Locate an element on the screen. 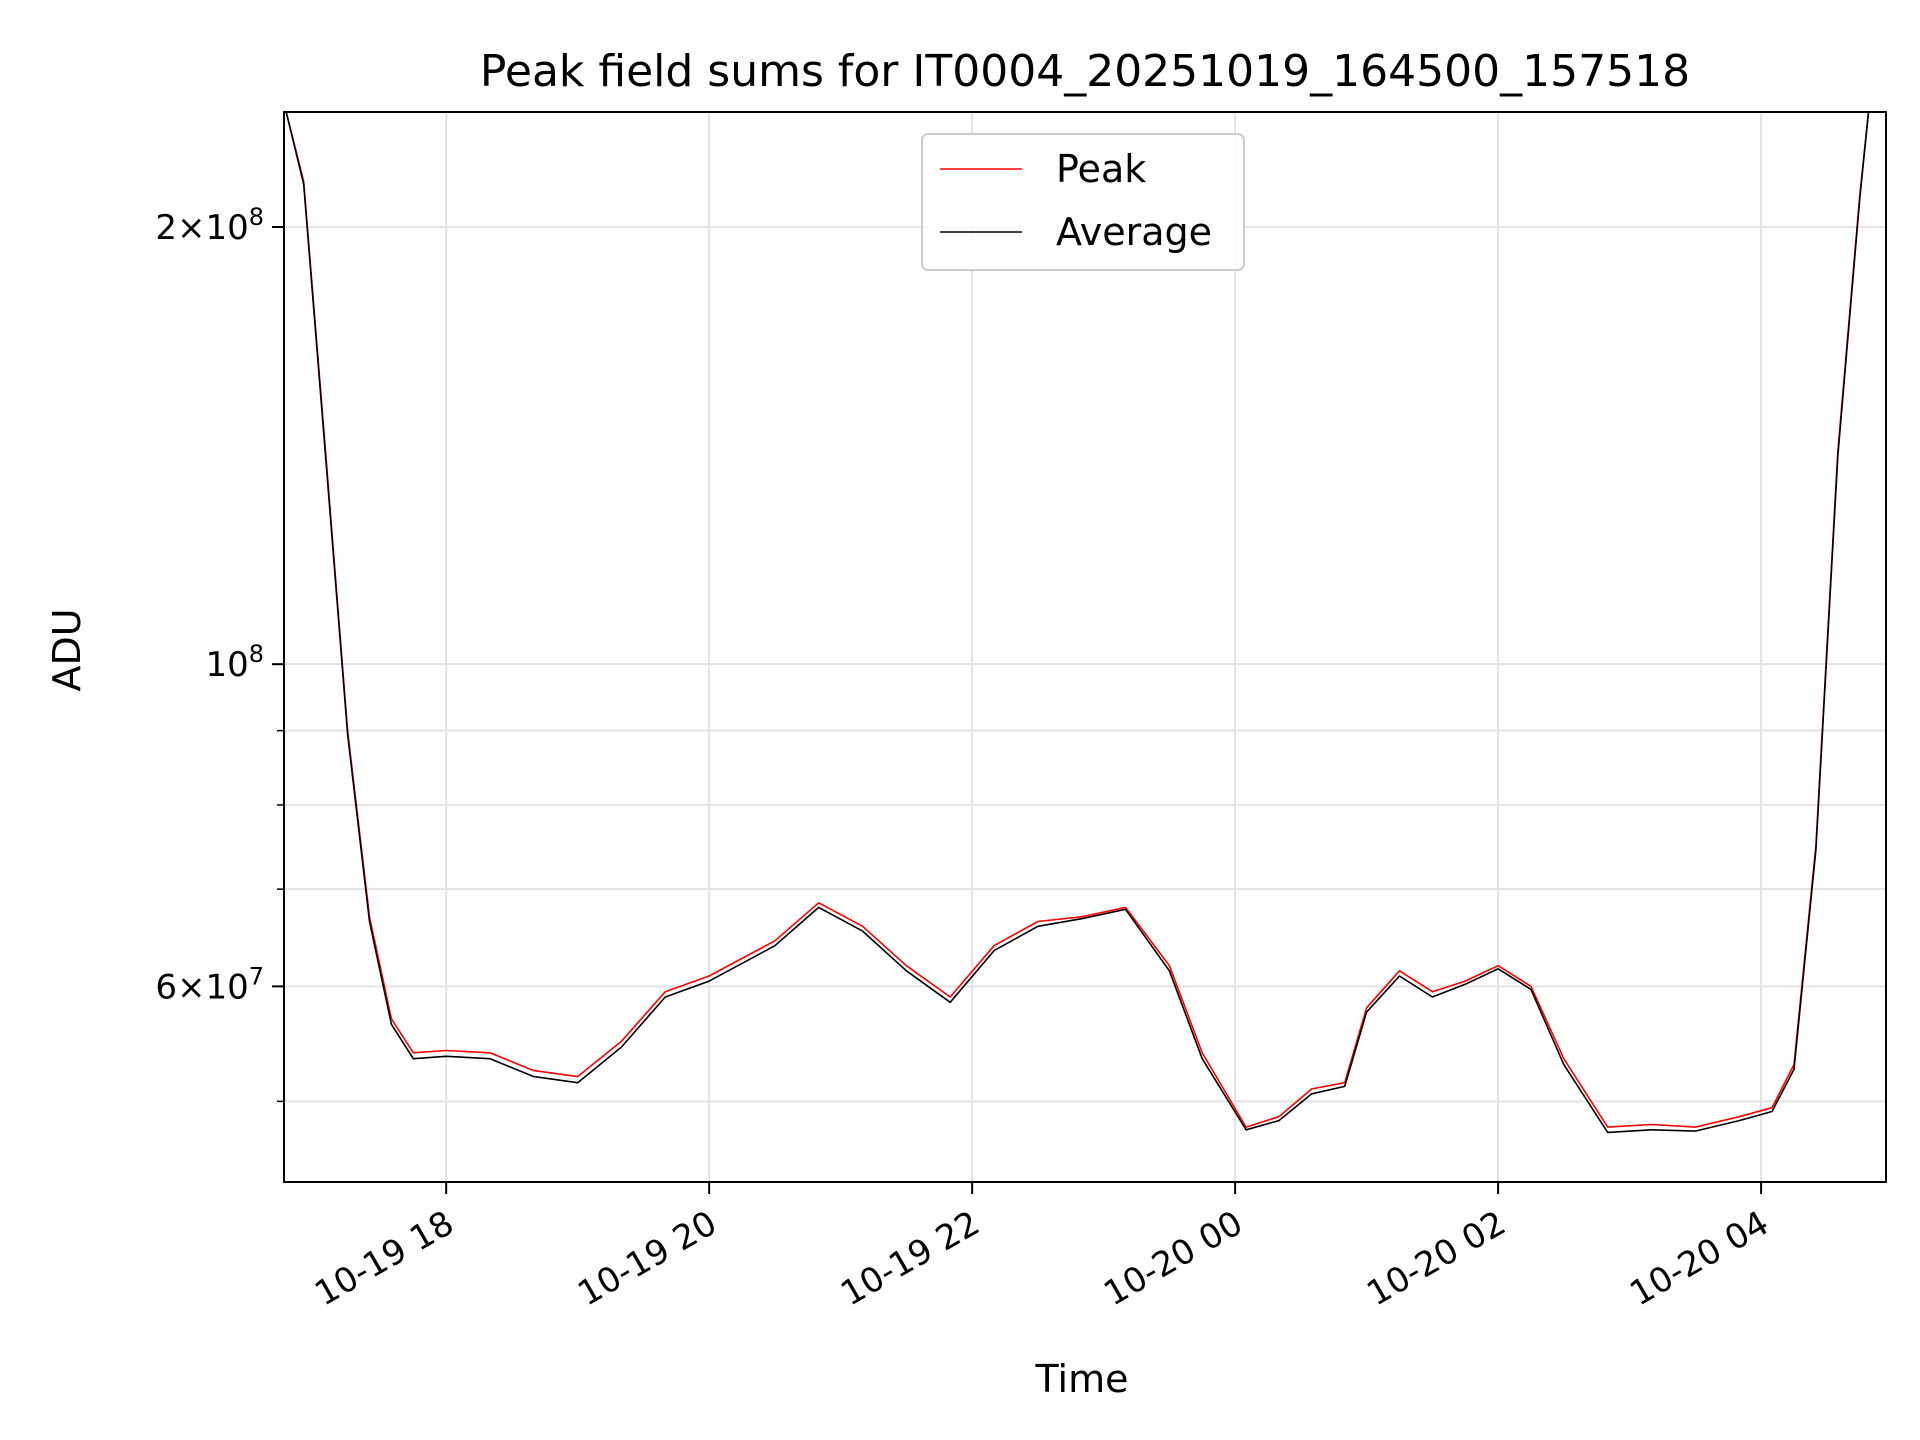  legend-average-label: Average is located at coordinates (1134, 232).